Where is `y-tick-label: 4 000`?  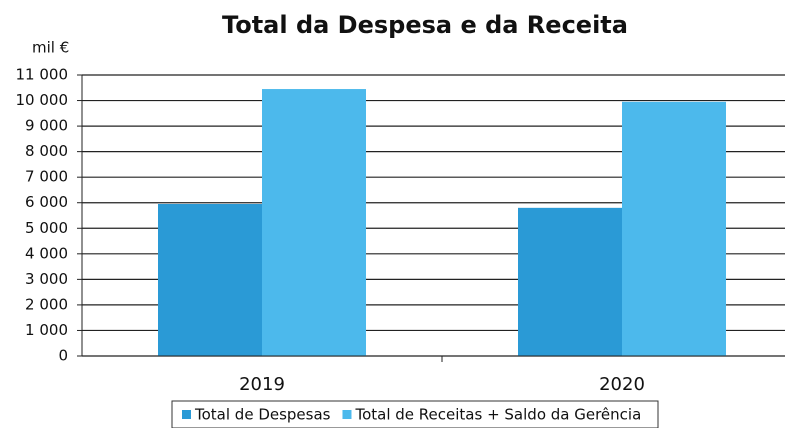
y-tick-label: 4 000 is located at coordinates (46, 253).